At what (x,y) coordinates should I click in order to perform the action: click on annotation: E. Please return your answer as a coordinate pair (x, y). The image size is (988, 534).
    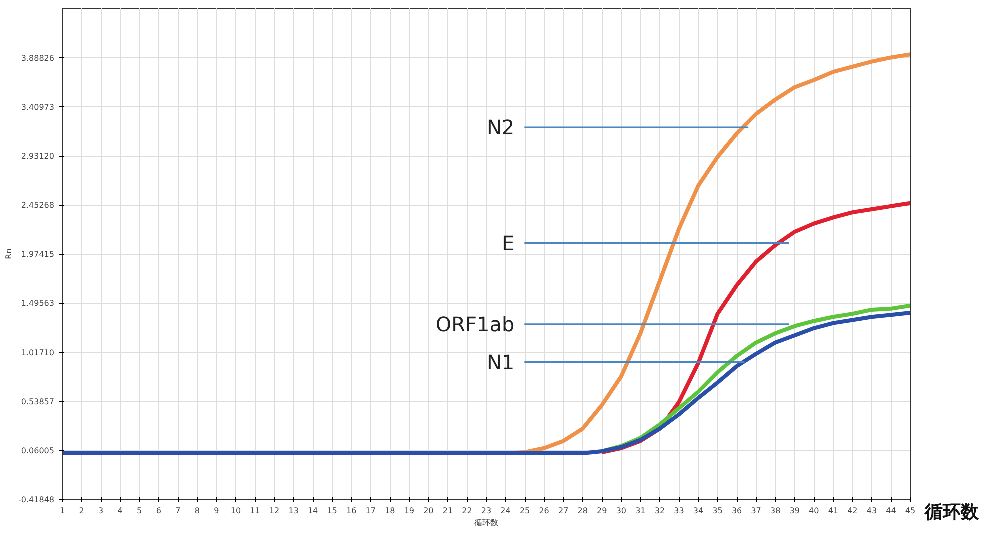
    Looking at the image, I should click on (508, 243).